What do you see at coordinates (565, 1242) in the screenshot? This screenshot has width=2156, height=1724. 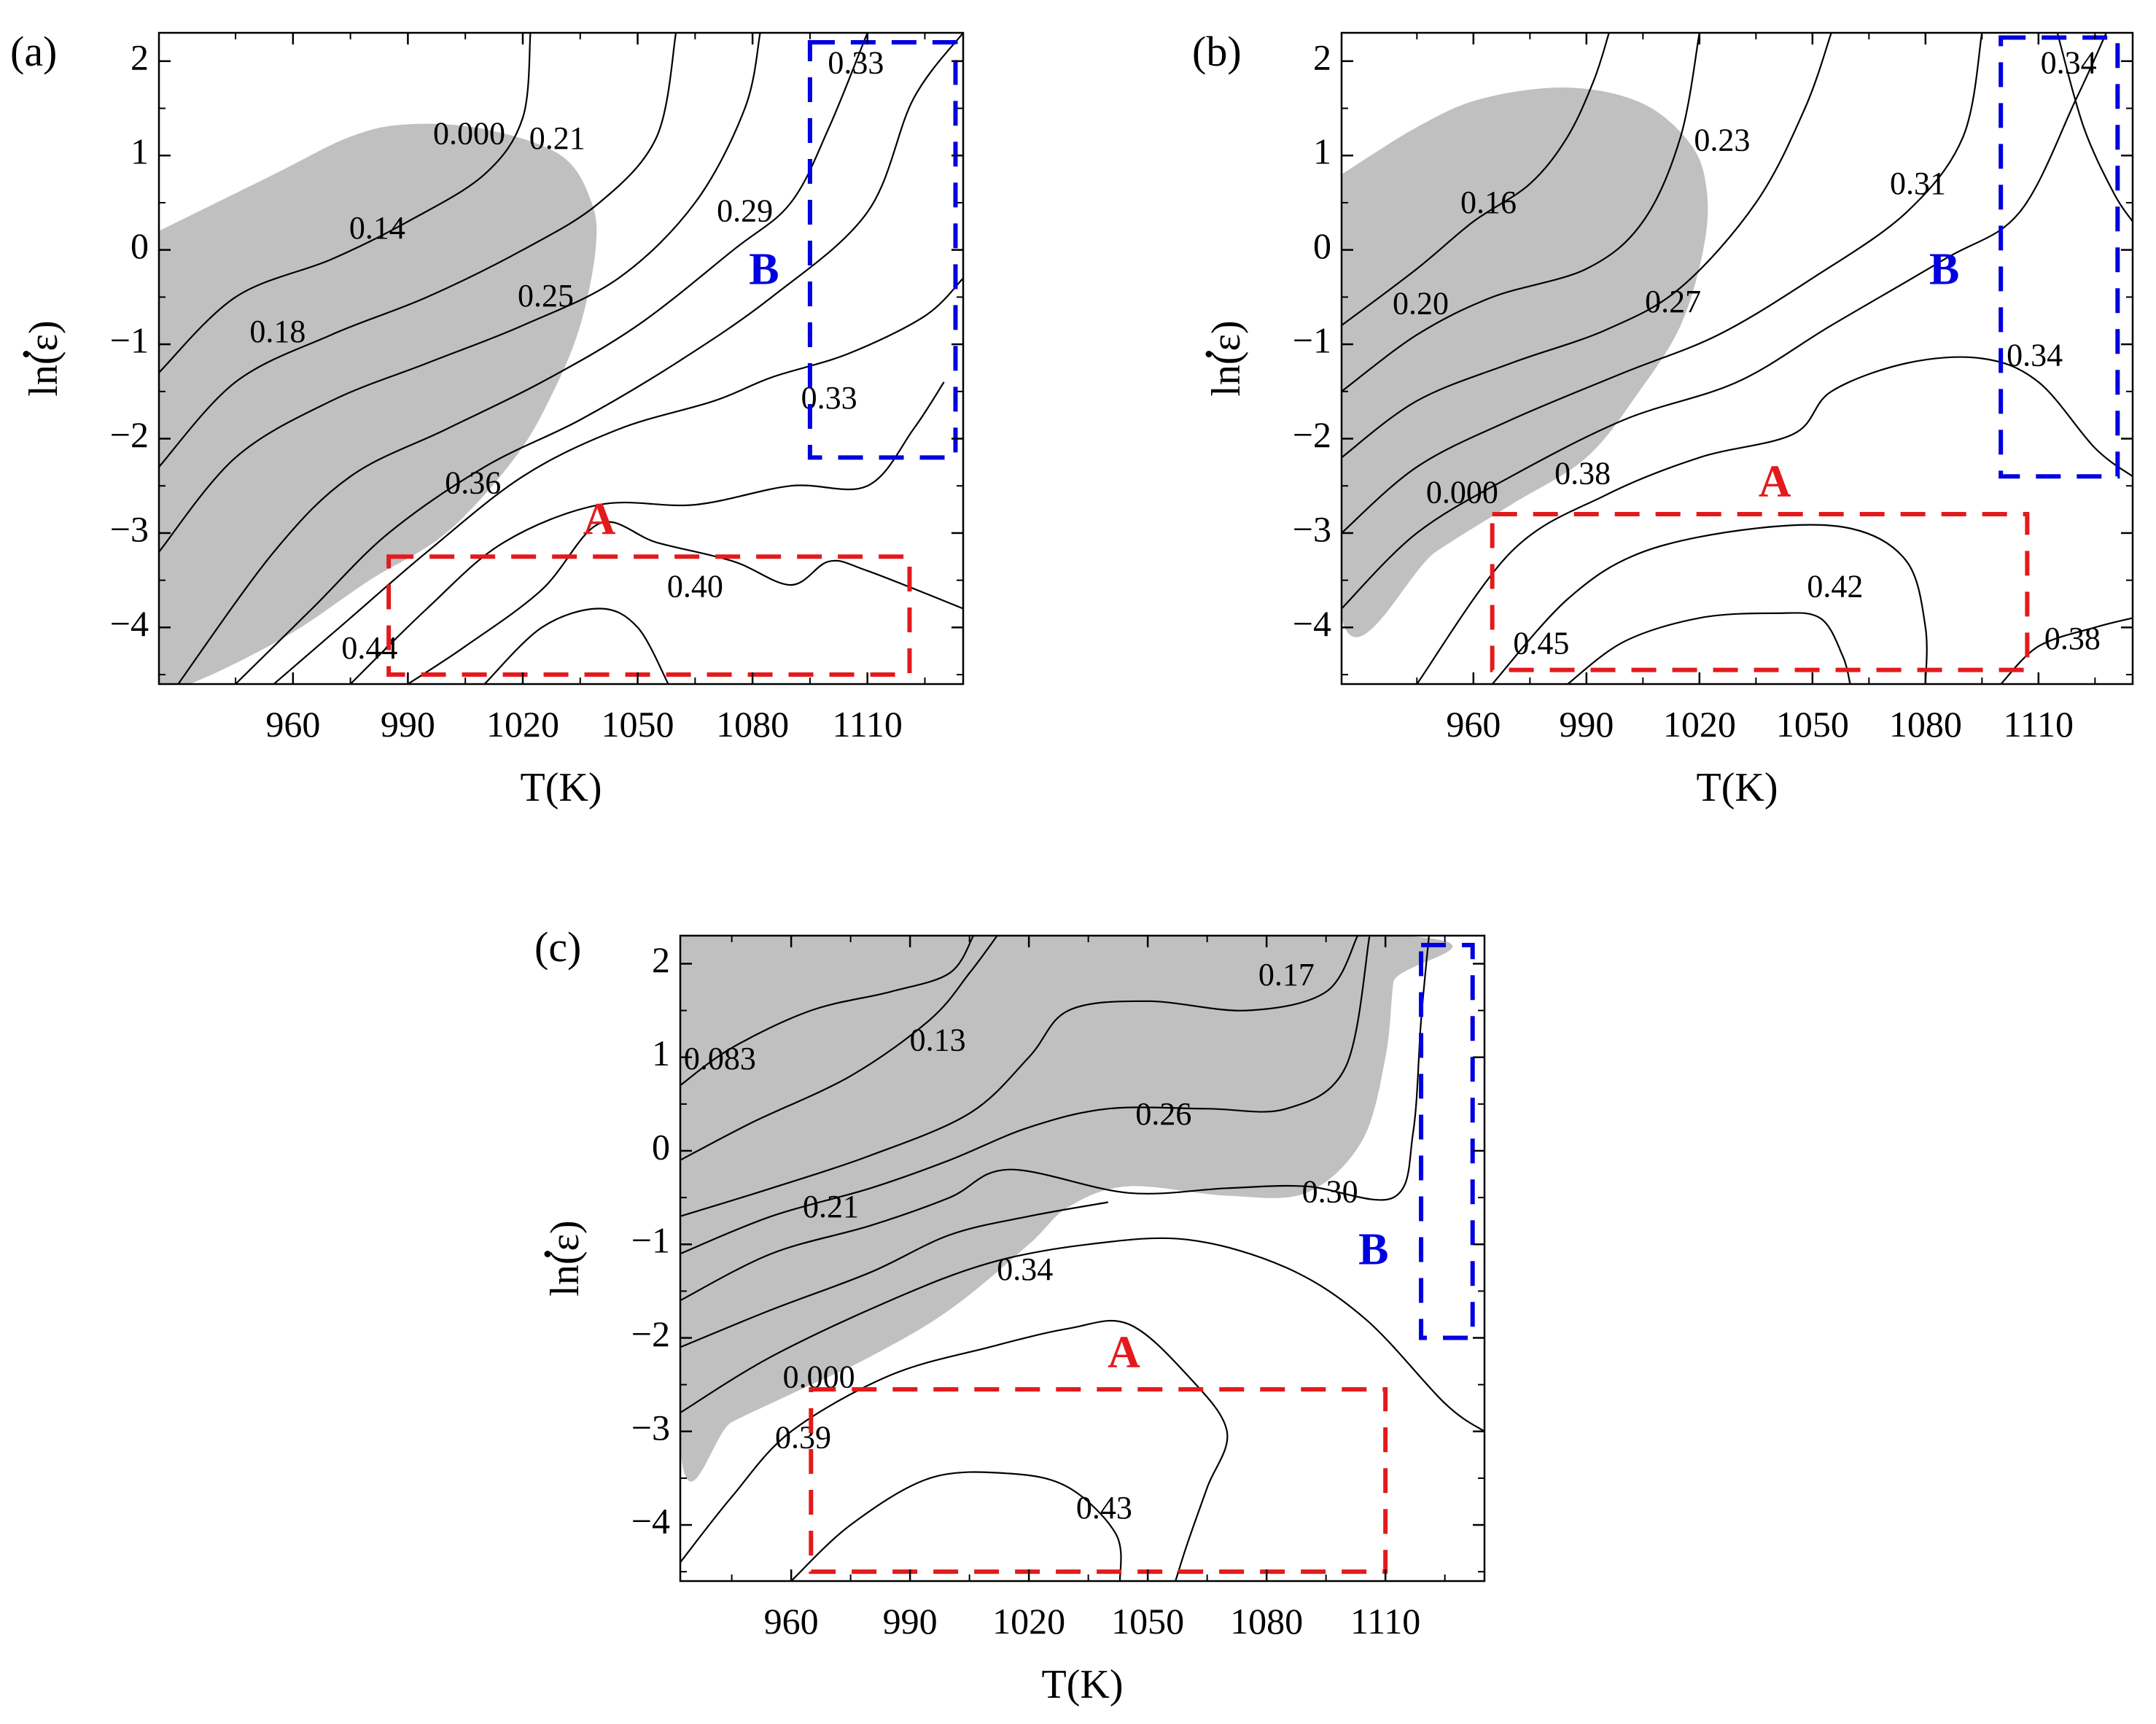 I see `y-axis-title-var: ε` at bounding box center [565, 1242].